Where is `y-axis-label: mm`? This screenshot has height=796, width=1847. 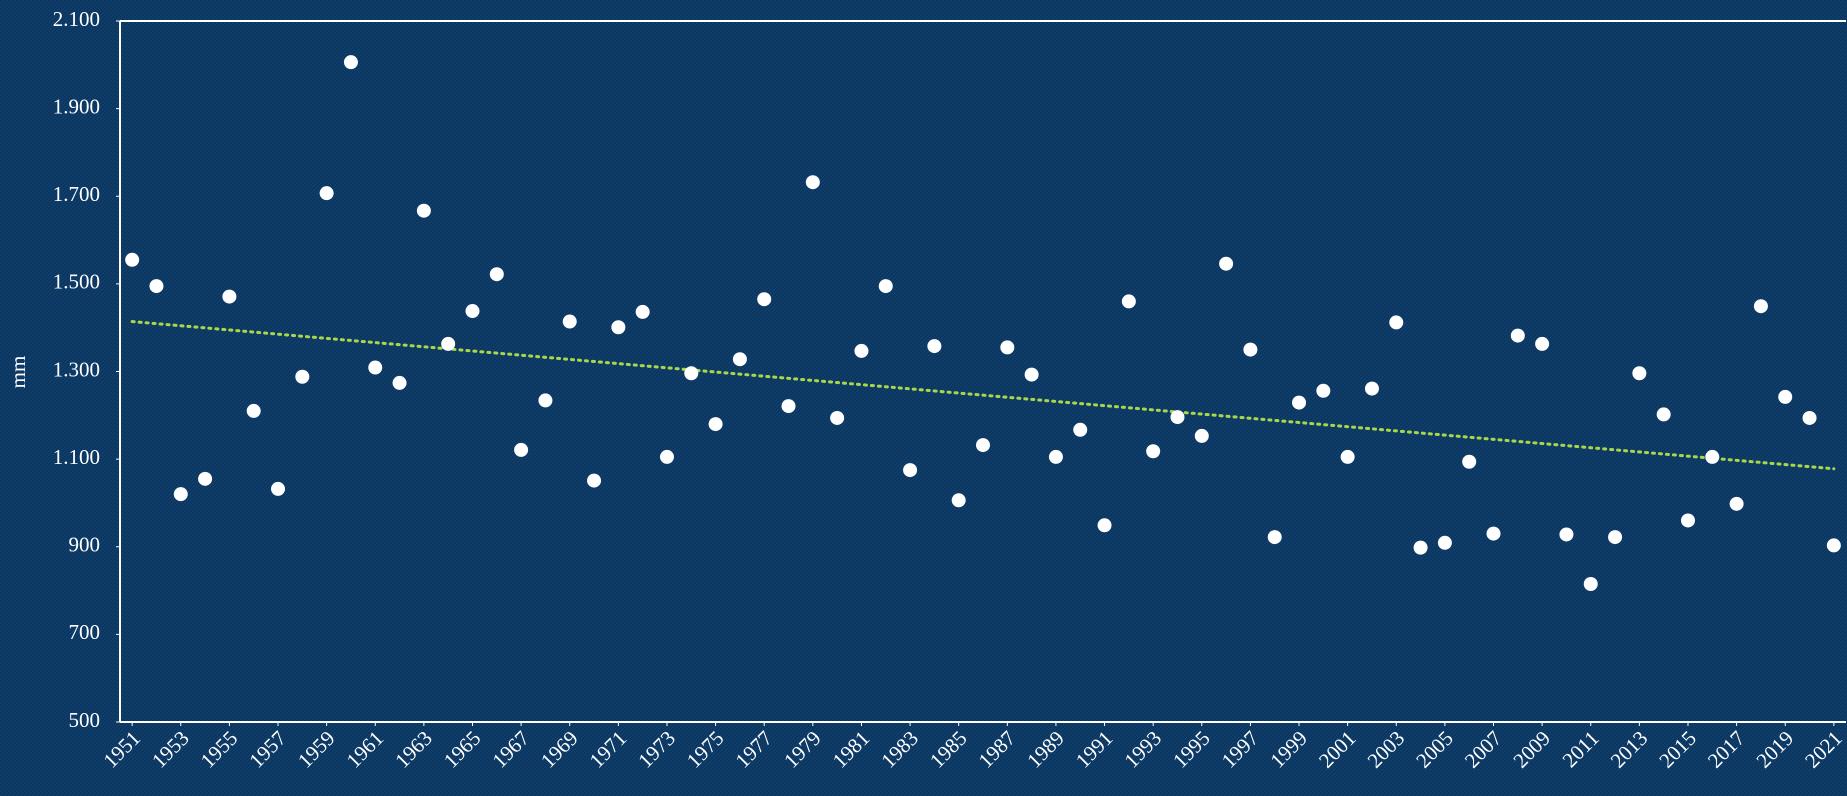
y-axis-label: mm is located at coordinates (18, 372).